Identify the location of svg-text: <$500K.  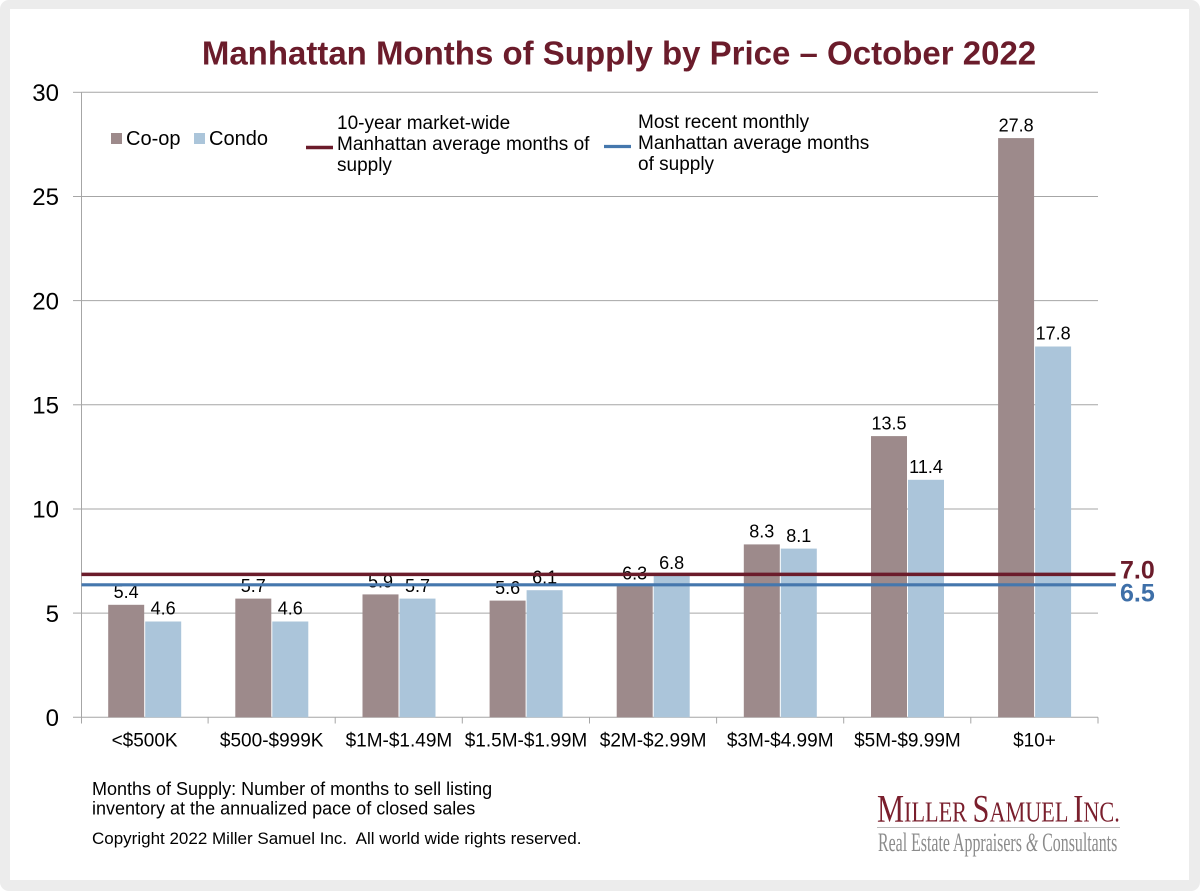
(145, 741).